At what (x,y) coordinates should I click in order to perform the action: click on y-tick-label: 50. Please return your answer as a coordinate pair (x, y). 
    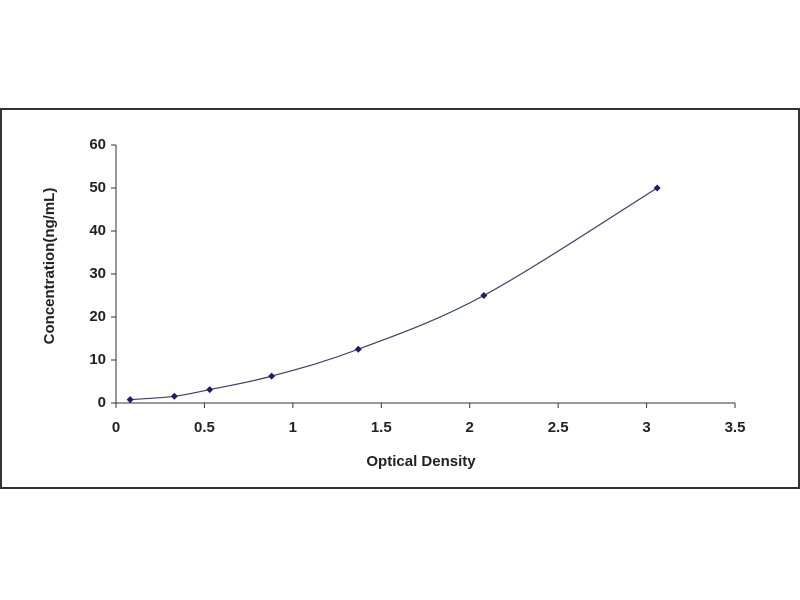
    Looking at the image, I should click on (97, 187).